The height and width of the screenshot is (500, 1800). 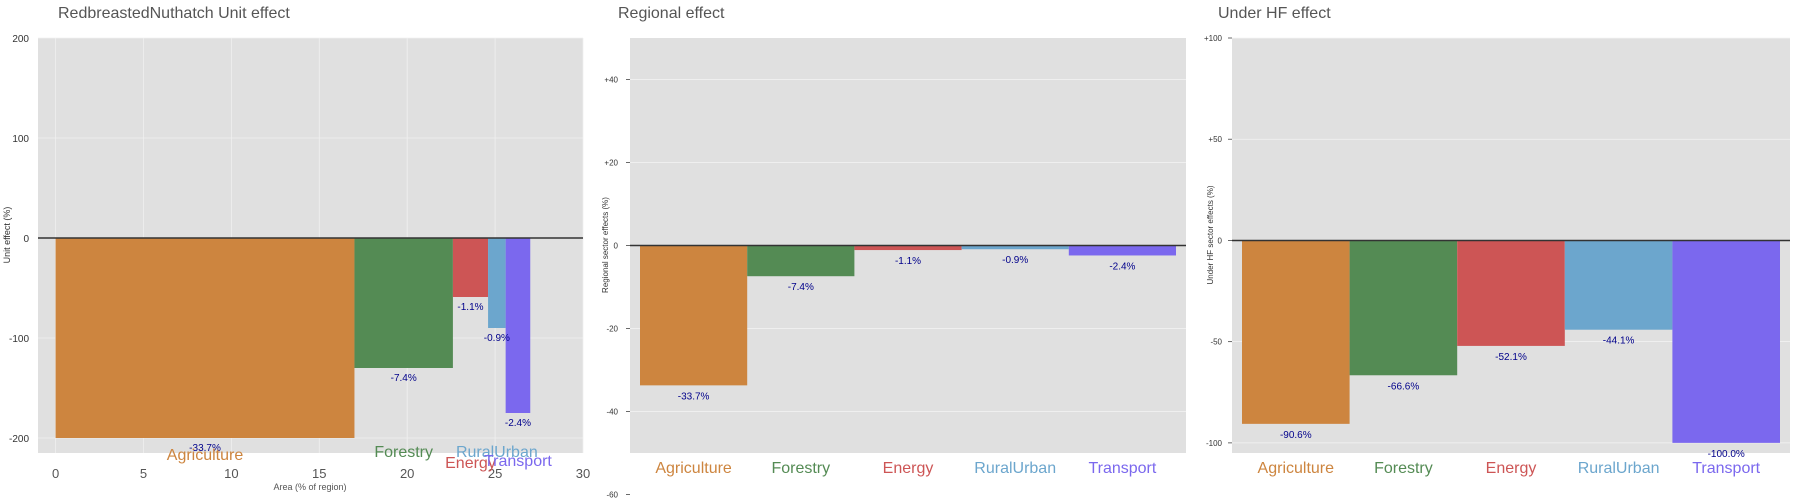 I want to click on unit-effect-x-tick-label: 15, so click(x=319, y=473).